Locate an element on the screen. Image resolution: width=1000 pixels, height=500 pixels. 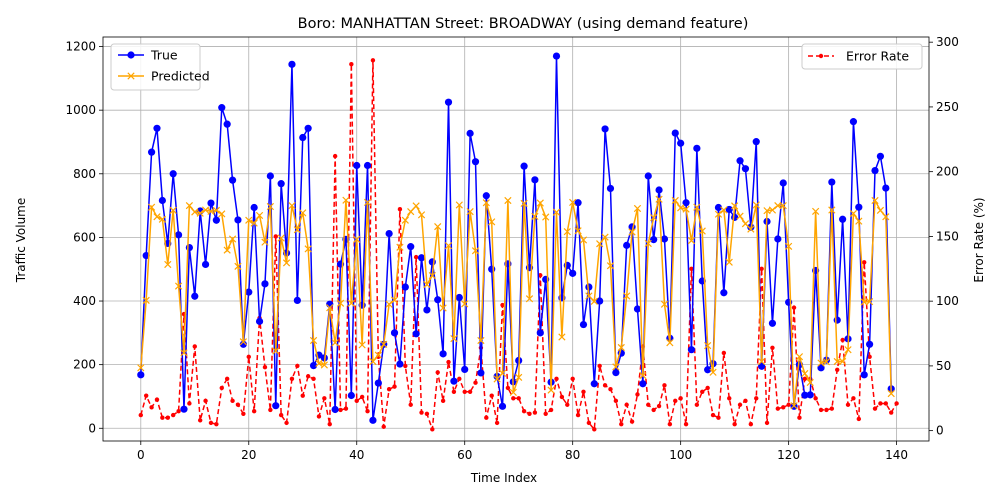
y-left-tick-label: 0 is located at coordinates (92, 428).